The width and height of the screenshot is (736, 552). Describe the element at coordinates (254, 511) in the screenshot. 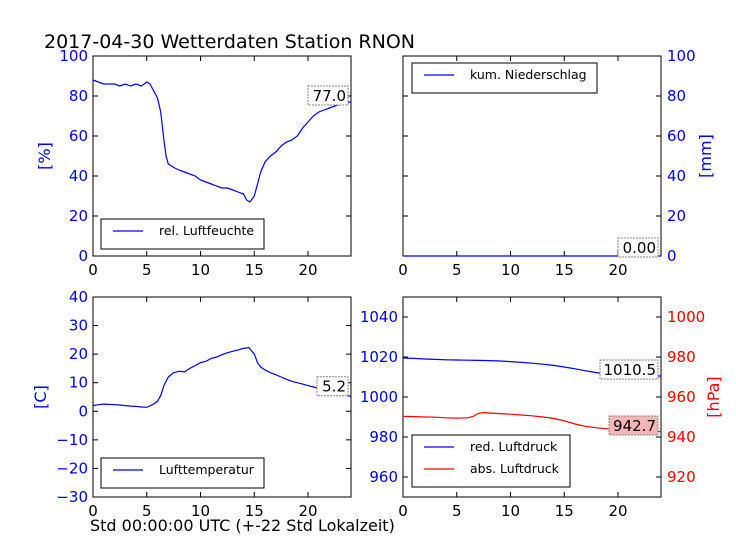

I see `temperature-xtick-label: 15` at that location.